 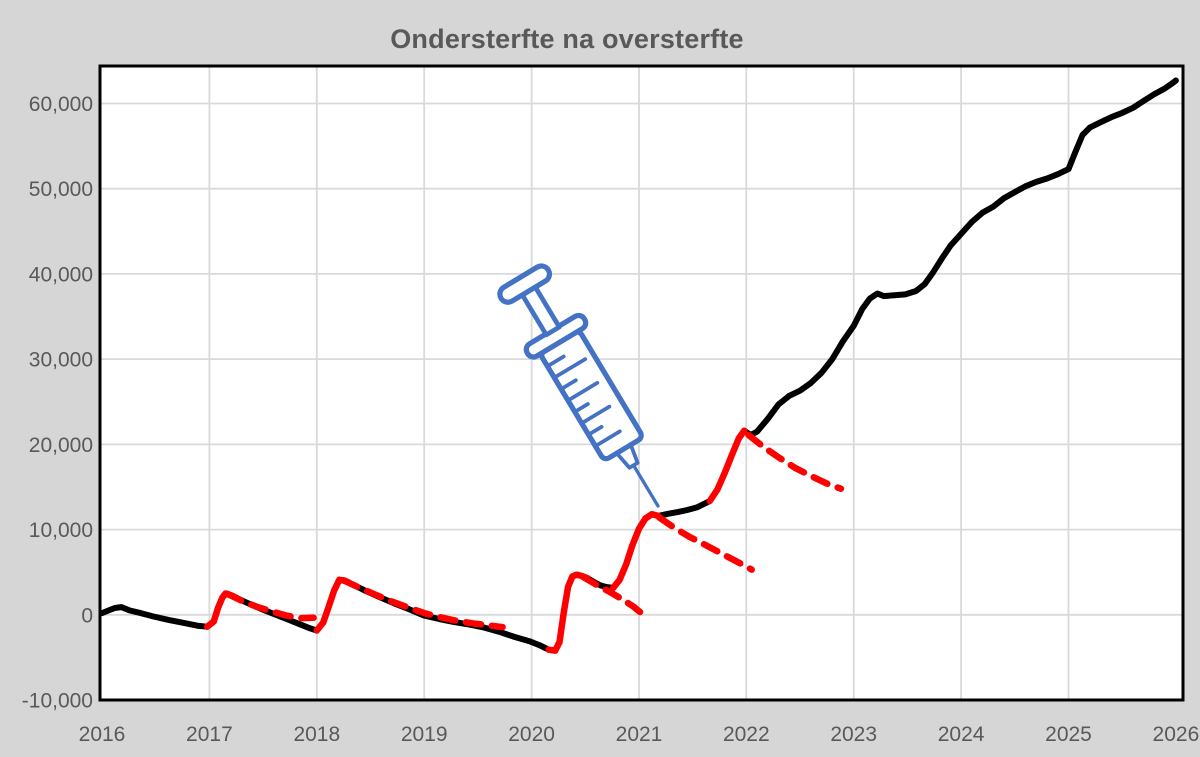 I want to click on syringe-thumb-pad, so click(x=525, y=284).